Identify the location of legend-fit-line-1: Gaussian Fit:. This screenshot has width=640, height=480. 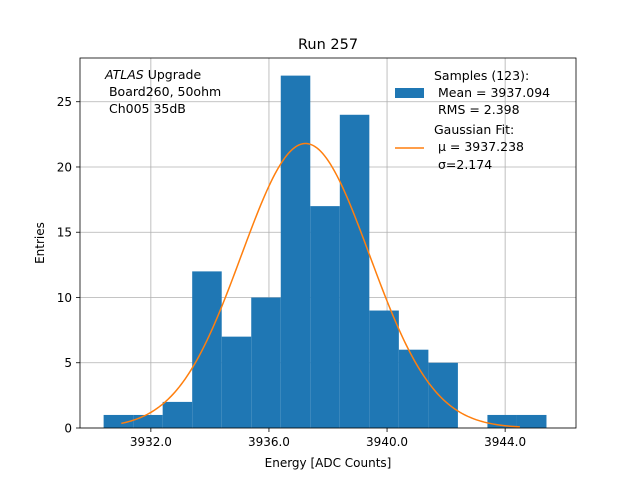
(474, 129).